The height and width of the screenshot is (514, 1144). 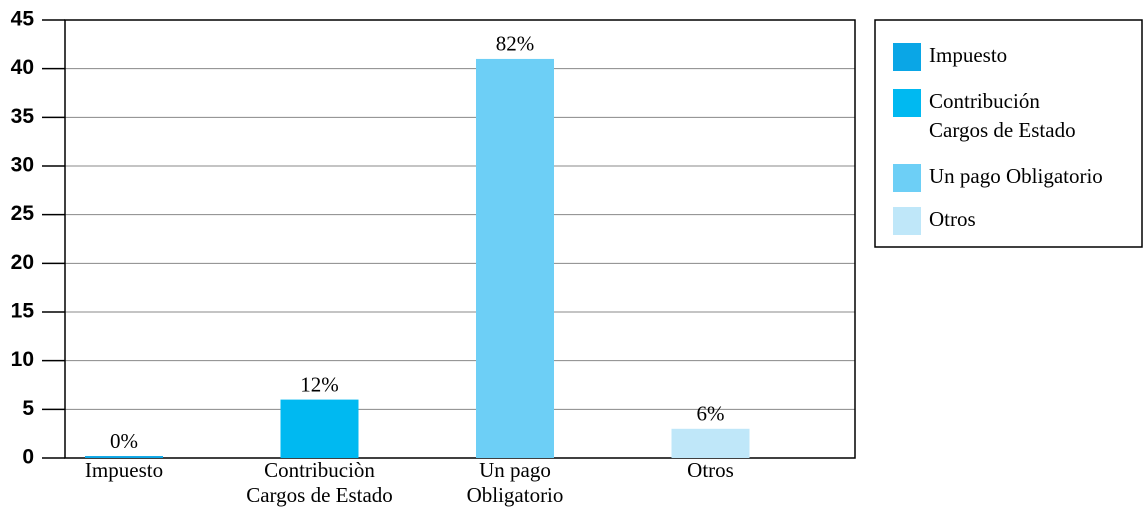 What do you see at coordinates (711, 414) in the screenshot?
I see `value-label: 6%` at bounding box center [711, 414].